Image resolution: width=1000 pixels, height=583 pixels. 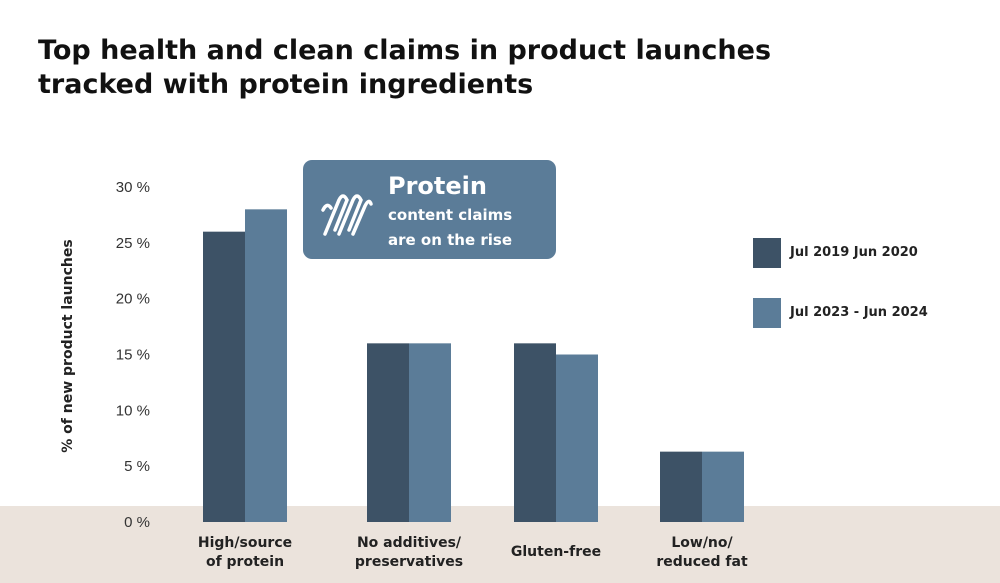 What do you see at coordinates (854, 252) in the screenshot?
I see `legend-label-series-1: Jul 2019 Jun 2020` at bounding box center [854, 252].